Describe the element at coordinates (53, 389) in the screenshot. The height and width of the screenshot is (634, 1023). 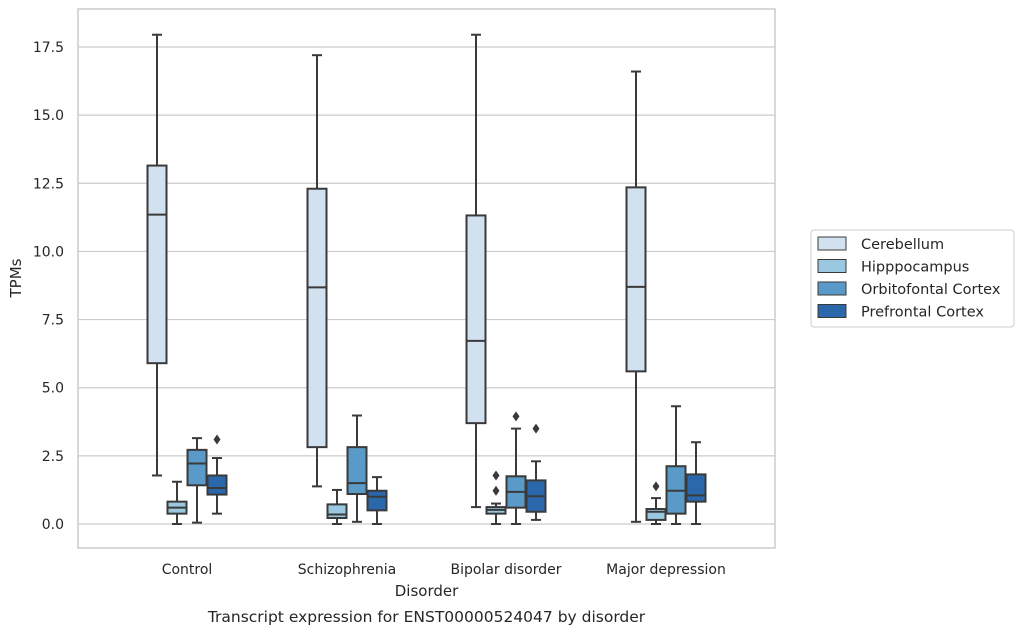
I see `y-tick-label: 5.0` at that location.